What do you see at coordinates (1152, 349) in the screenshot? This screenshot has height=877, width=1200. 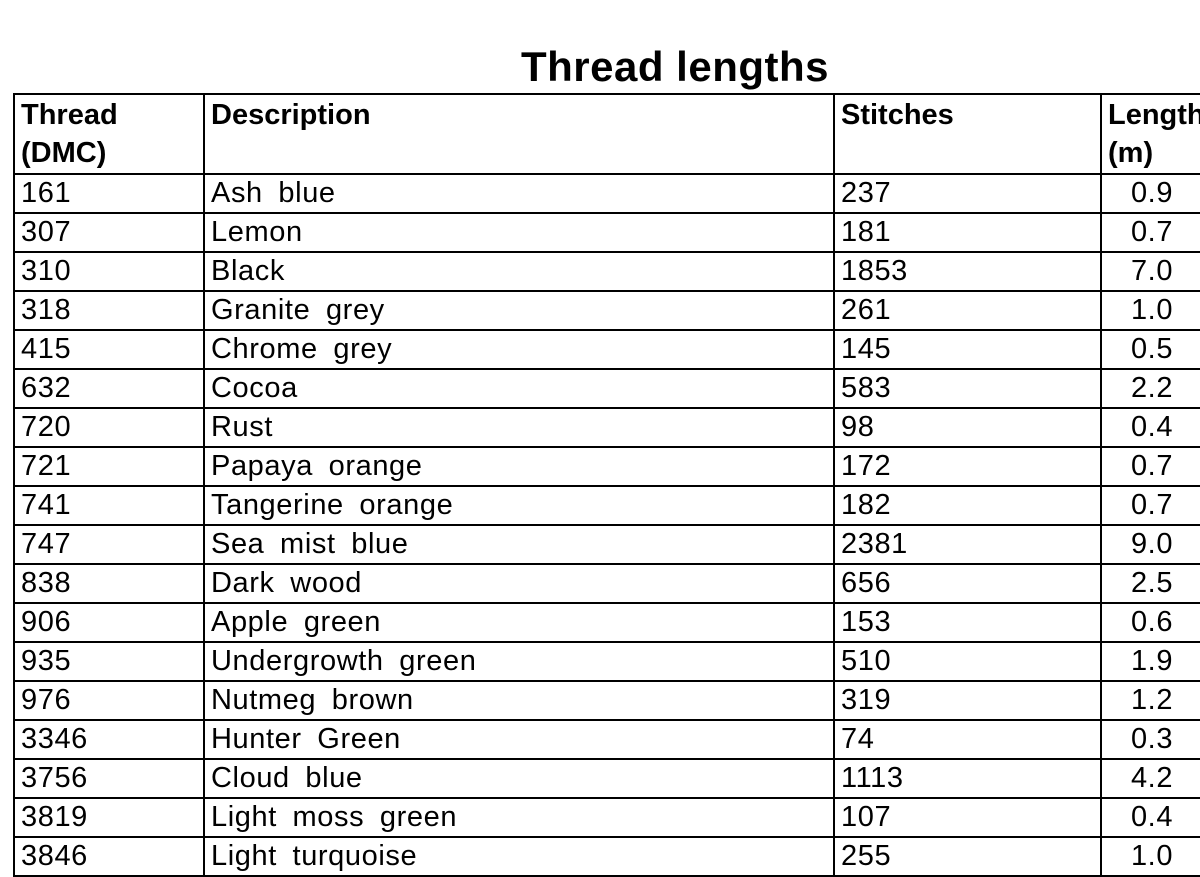 I see `length-value: 0.5` at bounding box center [1152, 349].